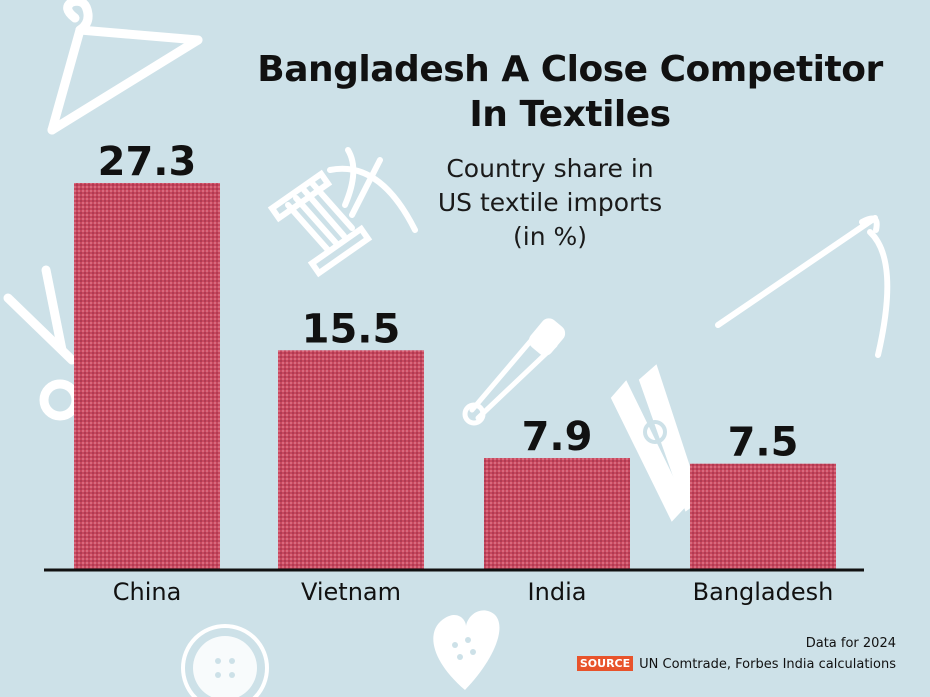  What do you see at coordinates (605, 663) in the screenshot?
I see `source-badge: SOURCE` at bounding box center [605, 663].